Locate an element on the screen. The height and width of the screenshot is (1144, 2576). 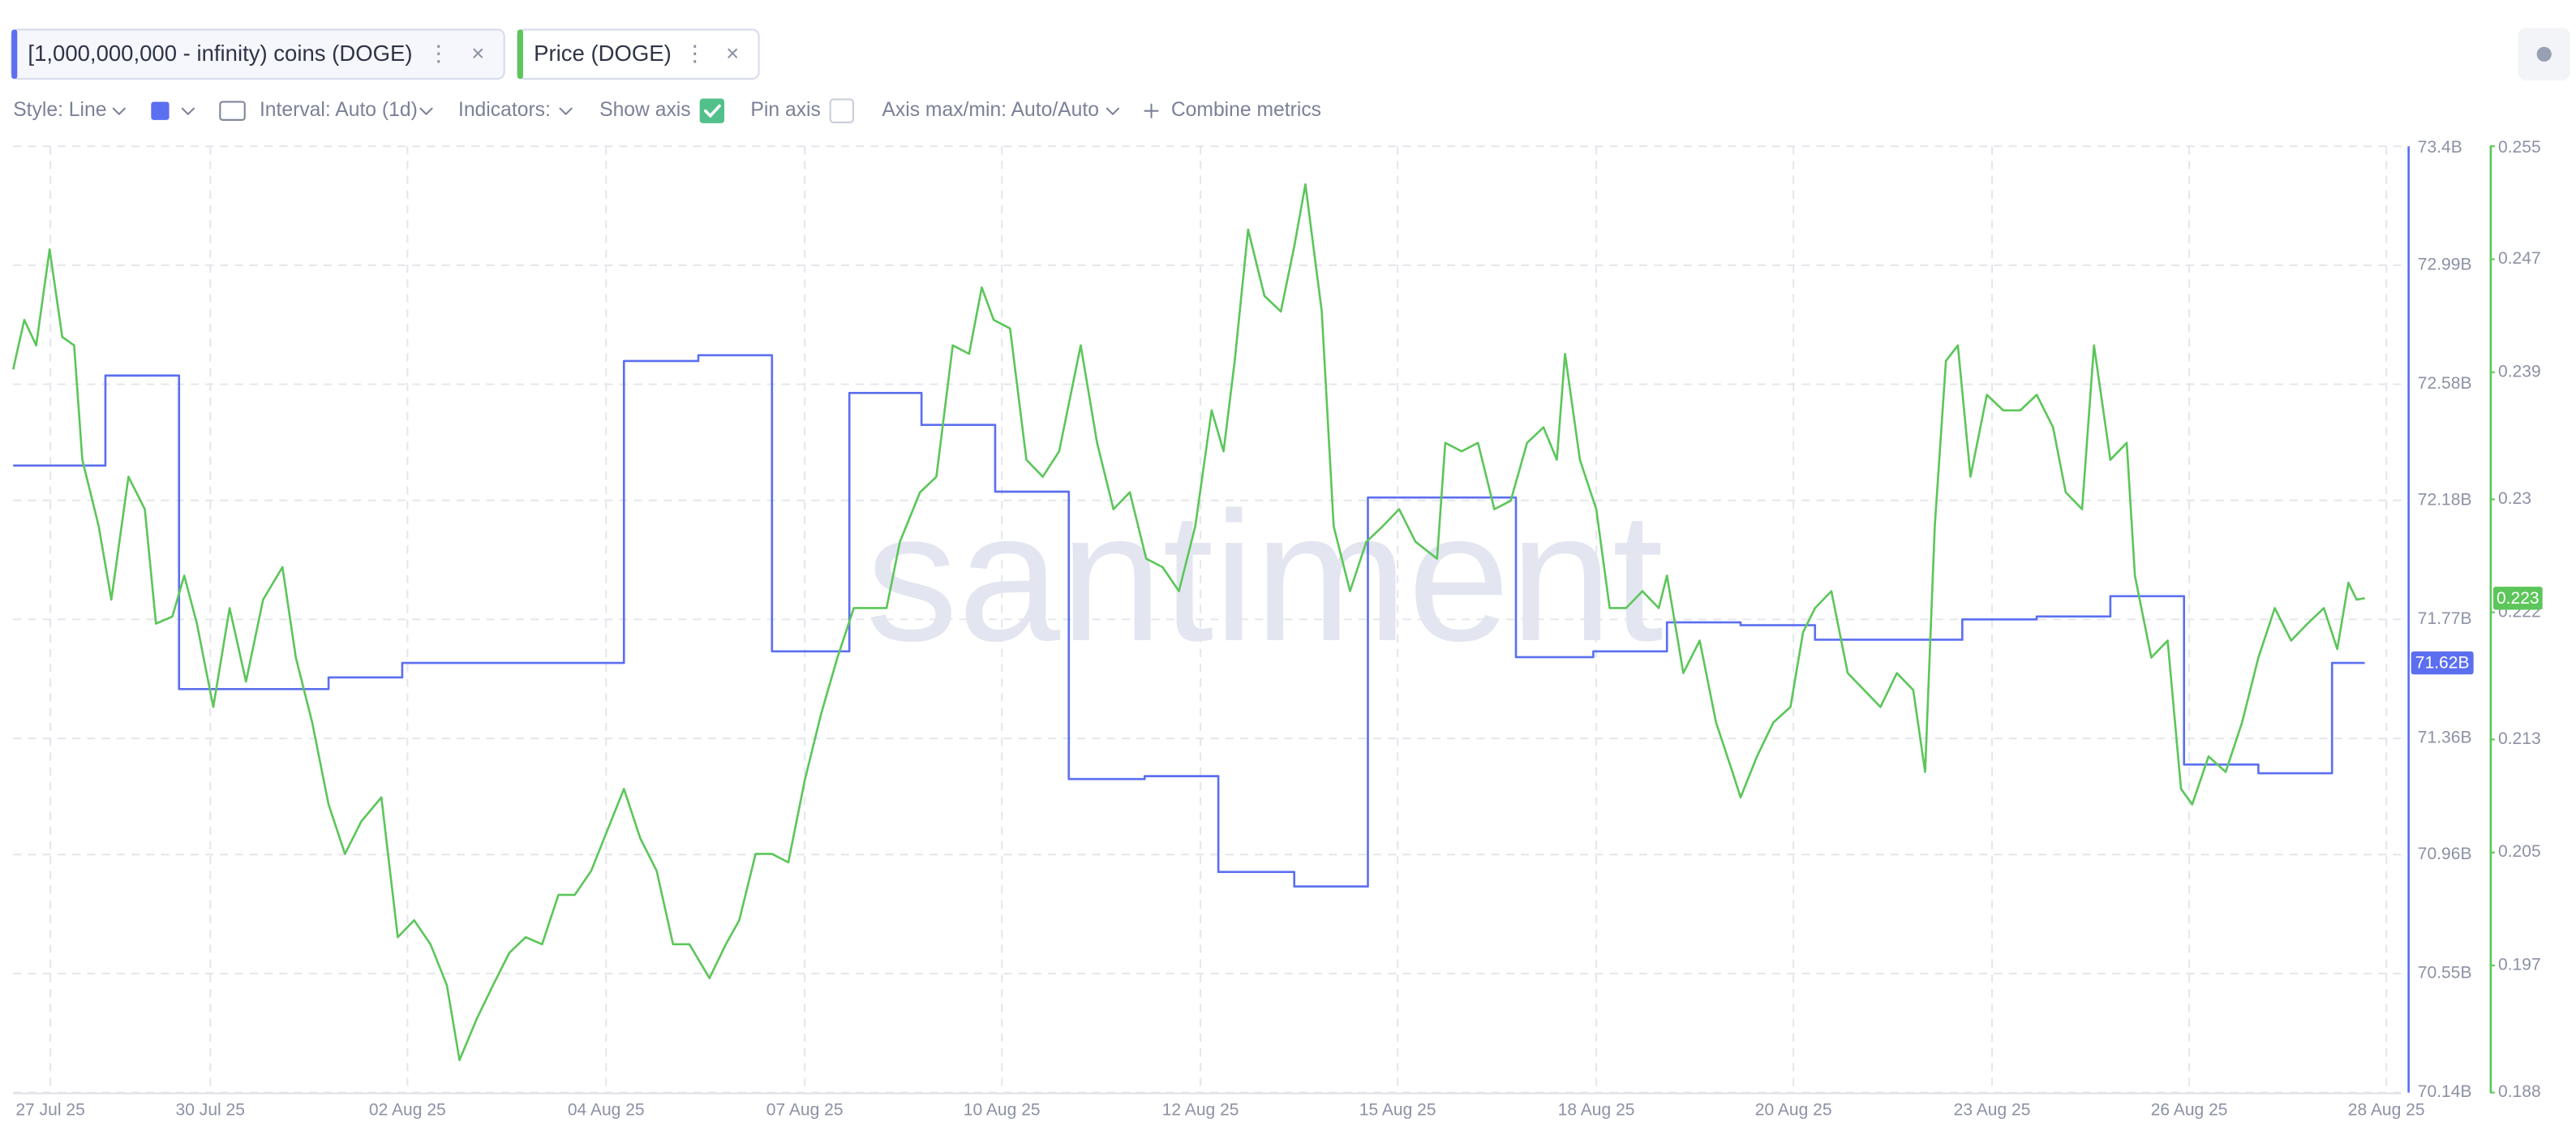
x-tick-label: 18 Aug 25 is located at coordinates (1596, 1109).